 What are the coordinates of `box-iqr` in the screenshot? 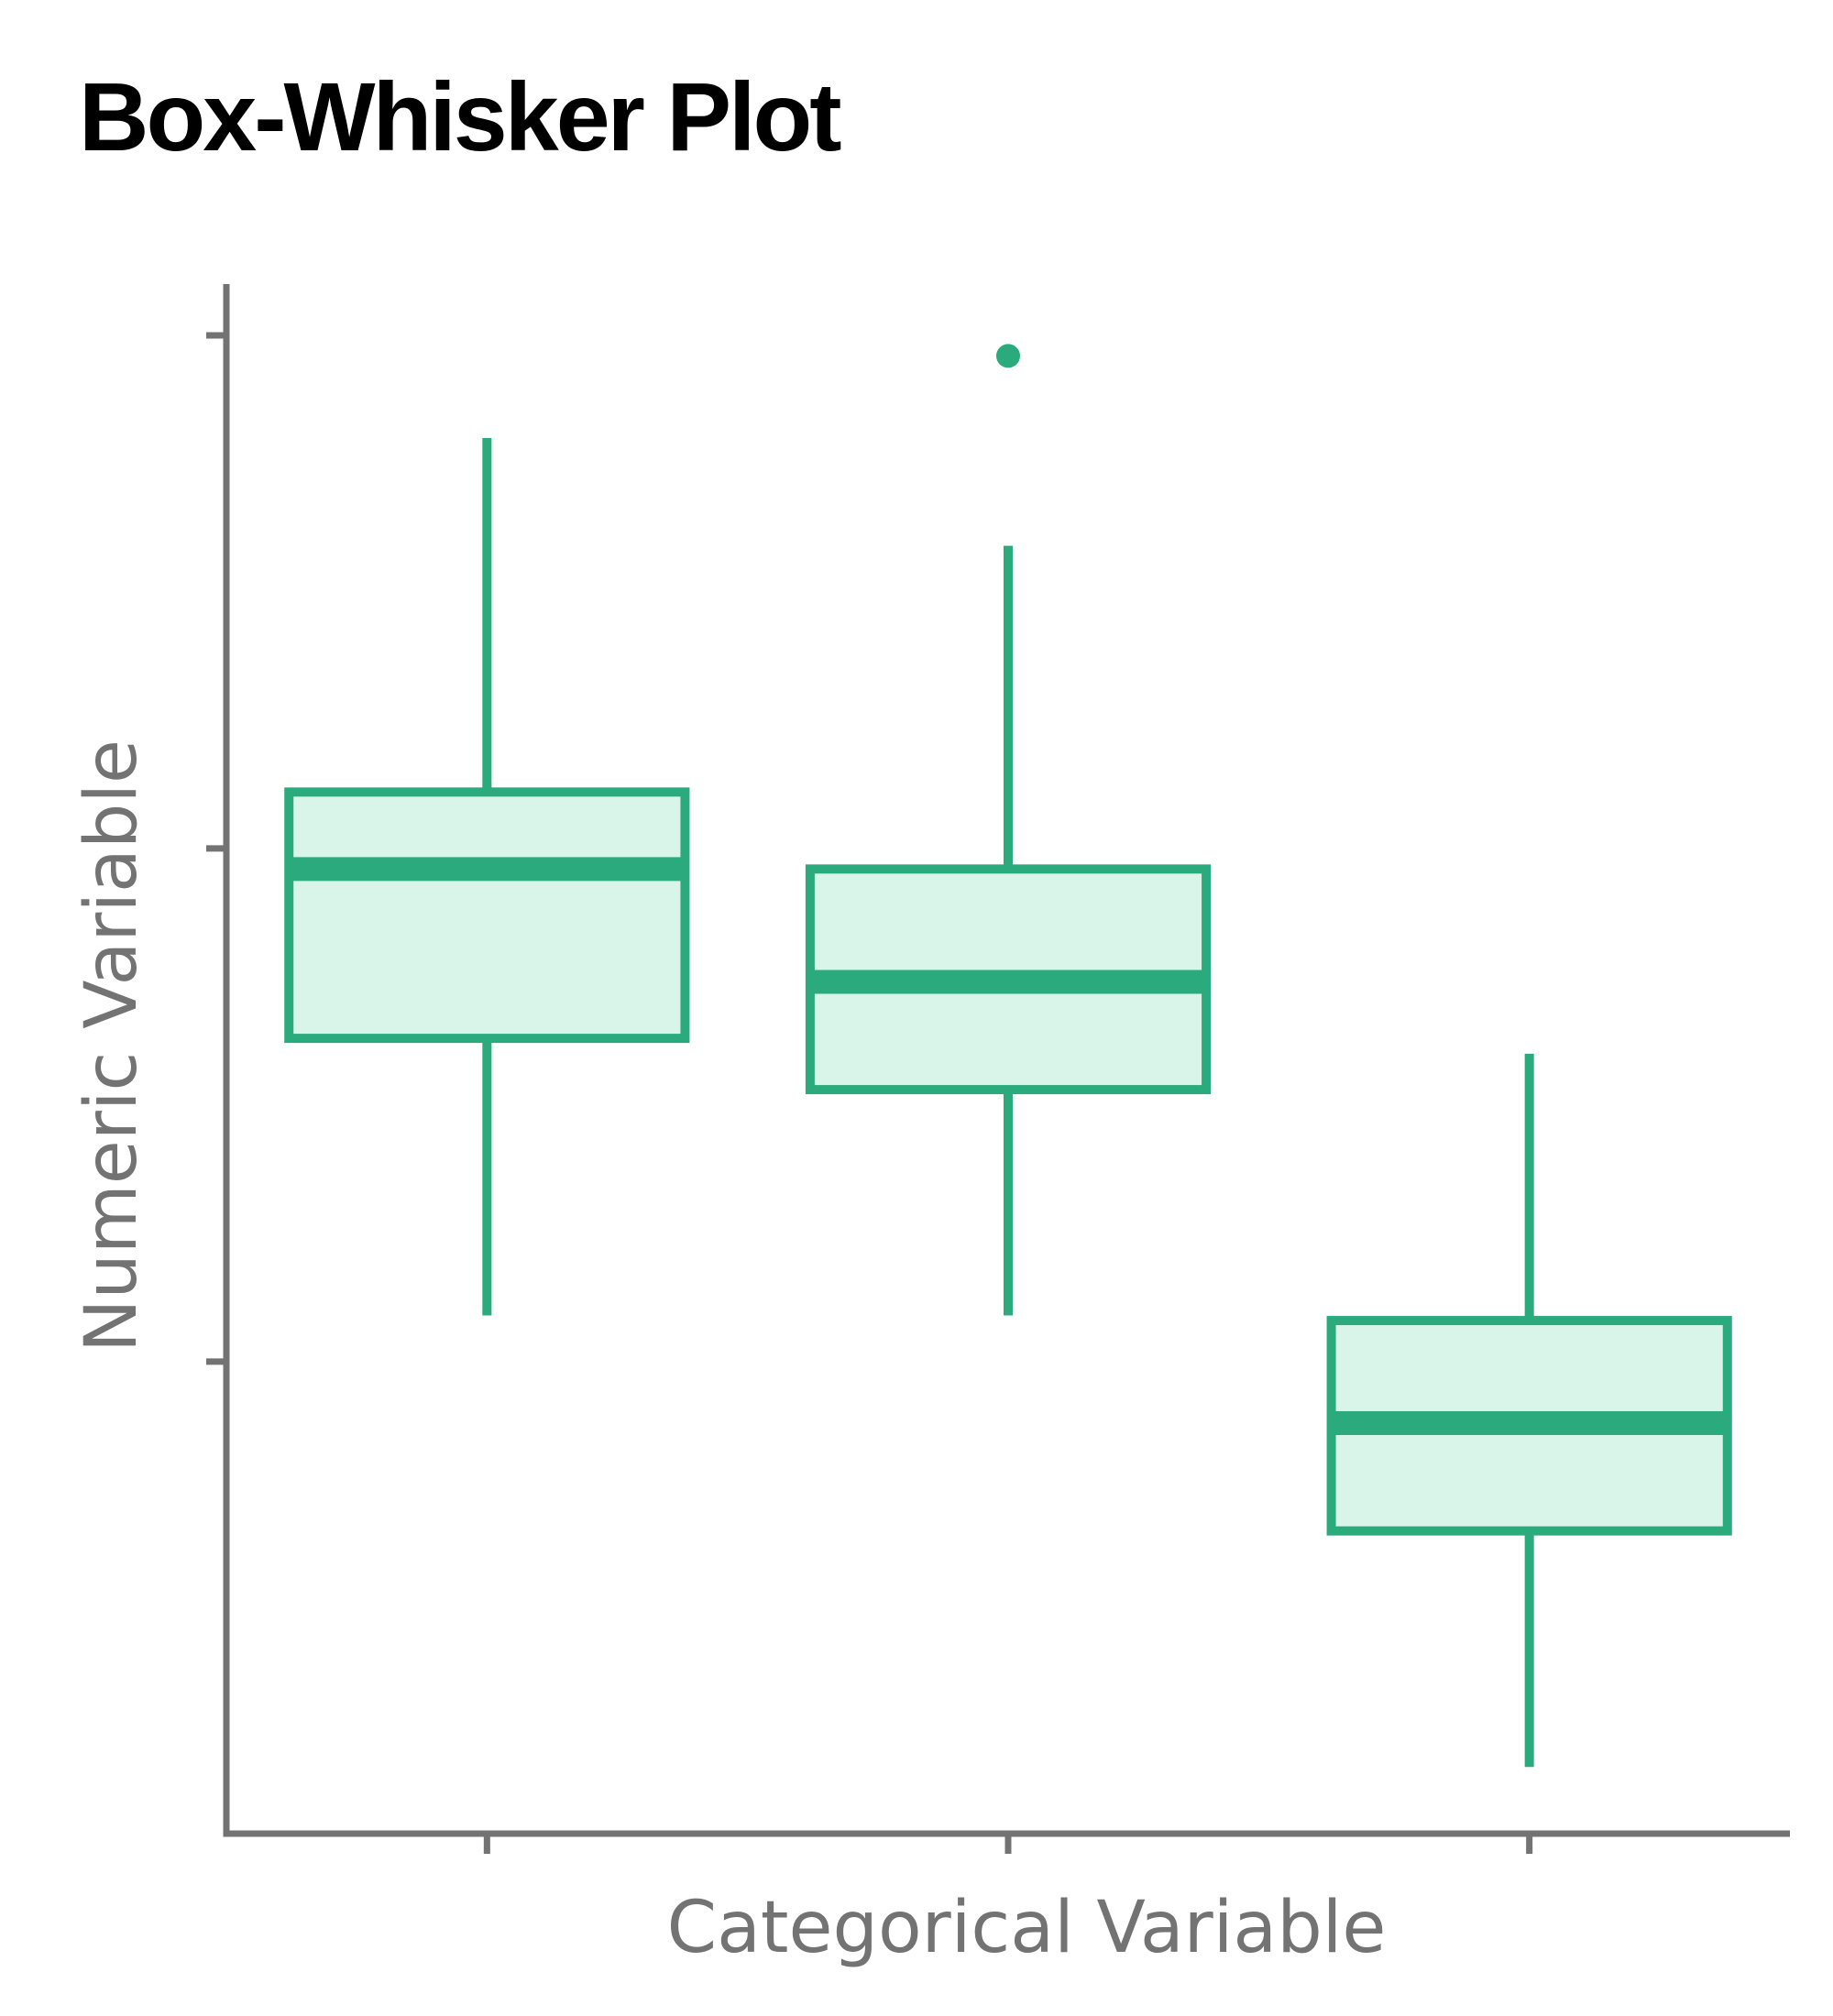 It's located at (487, 915).